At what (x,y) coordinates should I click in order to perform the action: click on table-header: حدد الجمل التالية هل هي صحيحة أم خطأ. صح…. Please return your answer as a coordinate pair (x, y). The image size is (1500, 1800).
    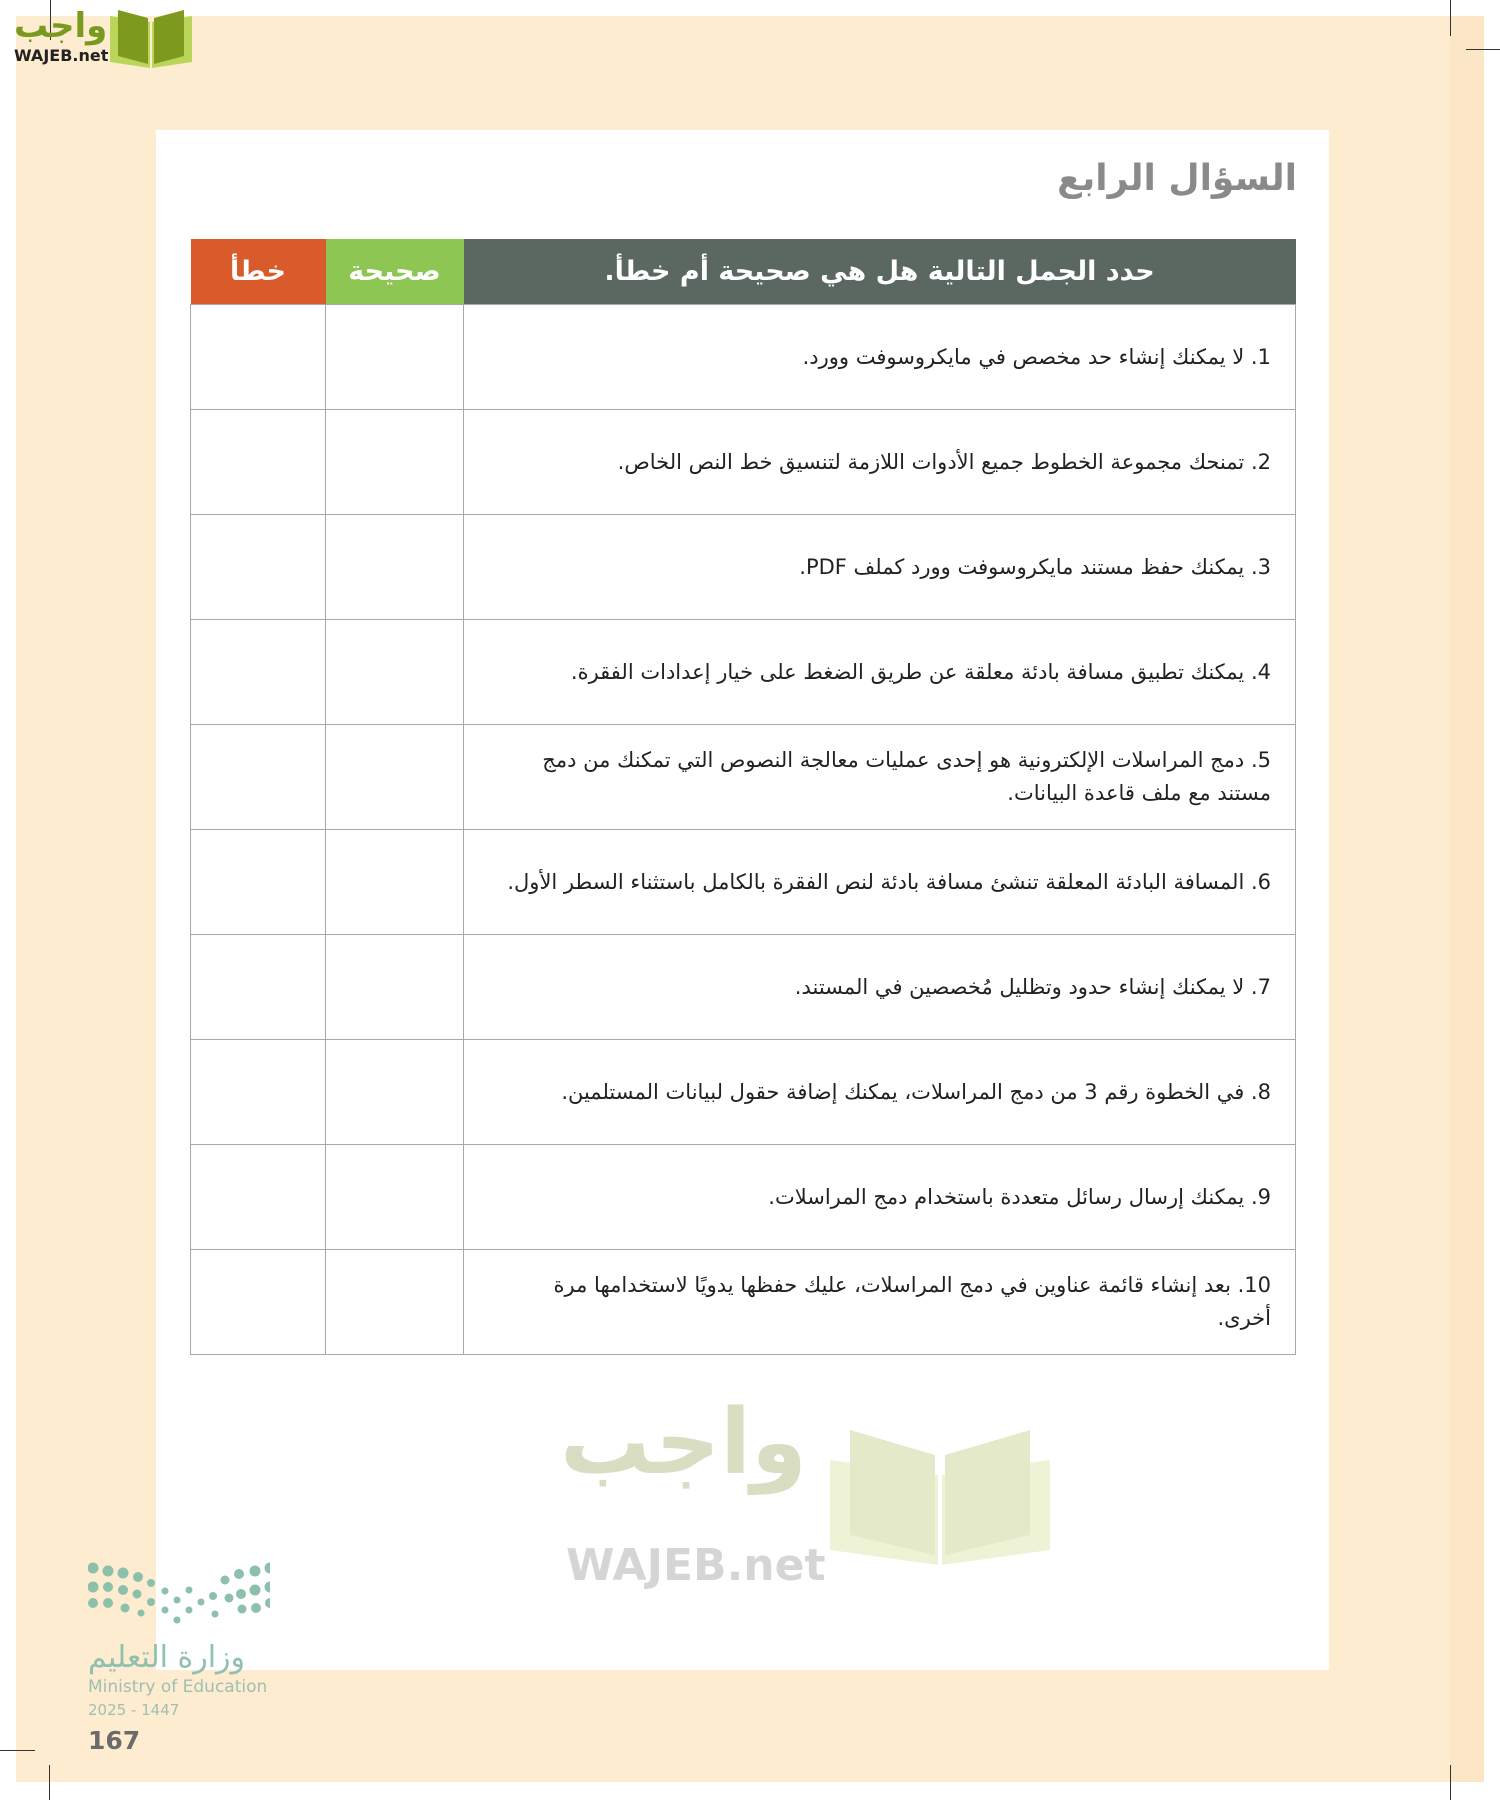
    Looking at the image, I should click on (743, 272).